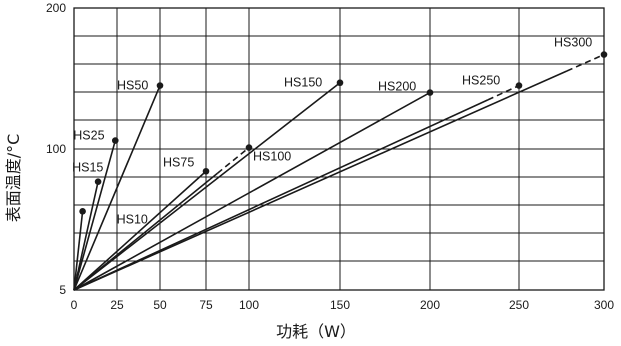 The height and width of the screenshot is (346, 621). What do you see at coordinates (481, 81) in the screenshot?
I see `series-label-hs250: HS250` at bounding box center [481, 81].